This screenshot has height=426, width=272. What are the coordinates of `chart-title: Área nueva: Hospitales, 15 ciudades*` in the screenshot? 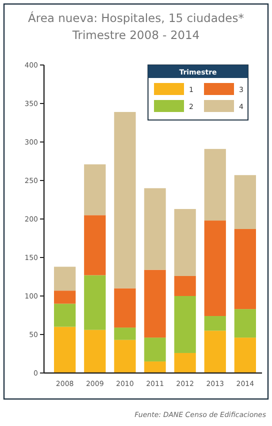 It's located at (136, 18).